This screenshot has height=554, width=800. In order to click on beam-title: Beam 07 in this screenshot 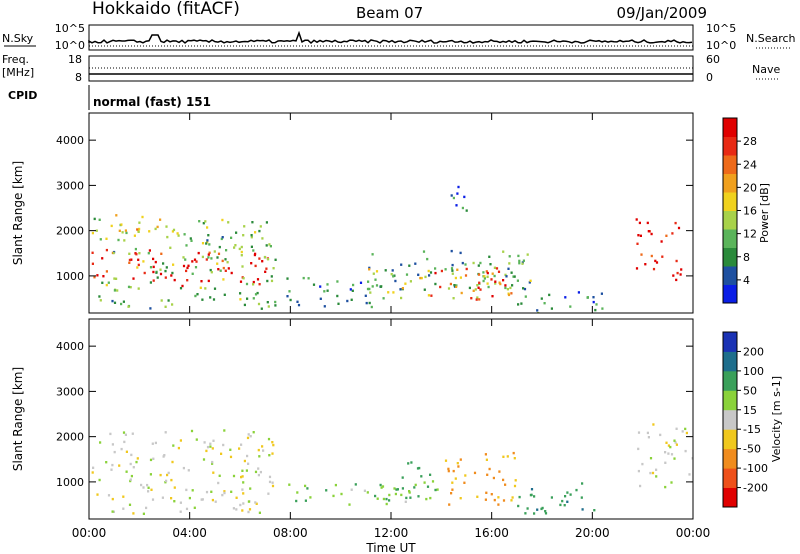, I will do `click(389, 13)`.